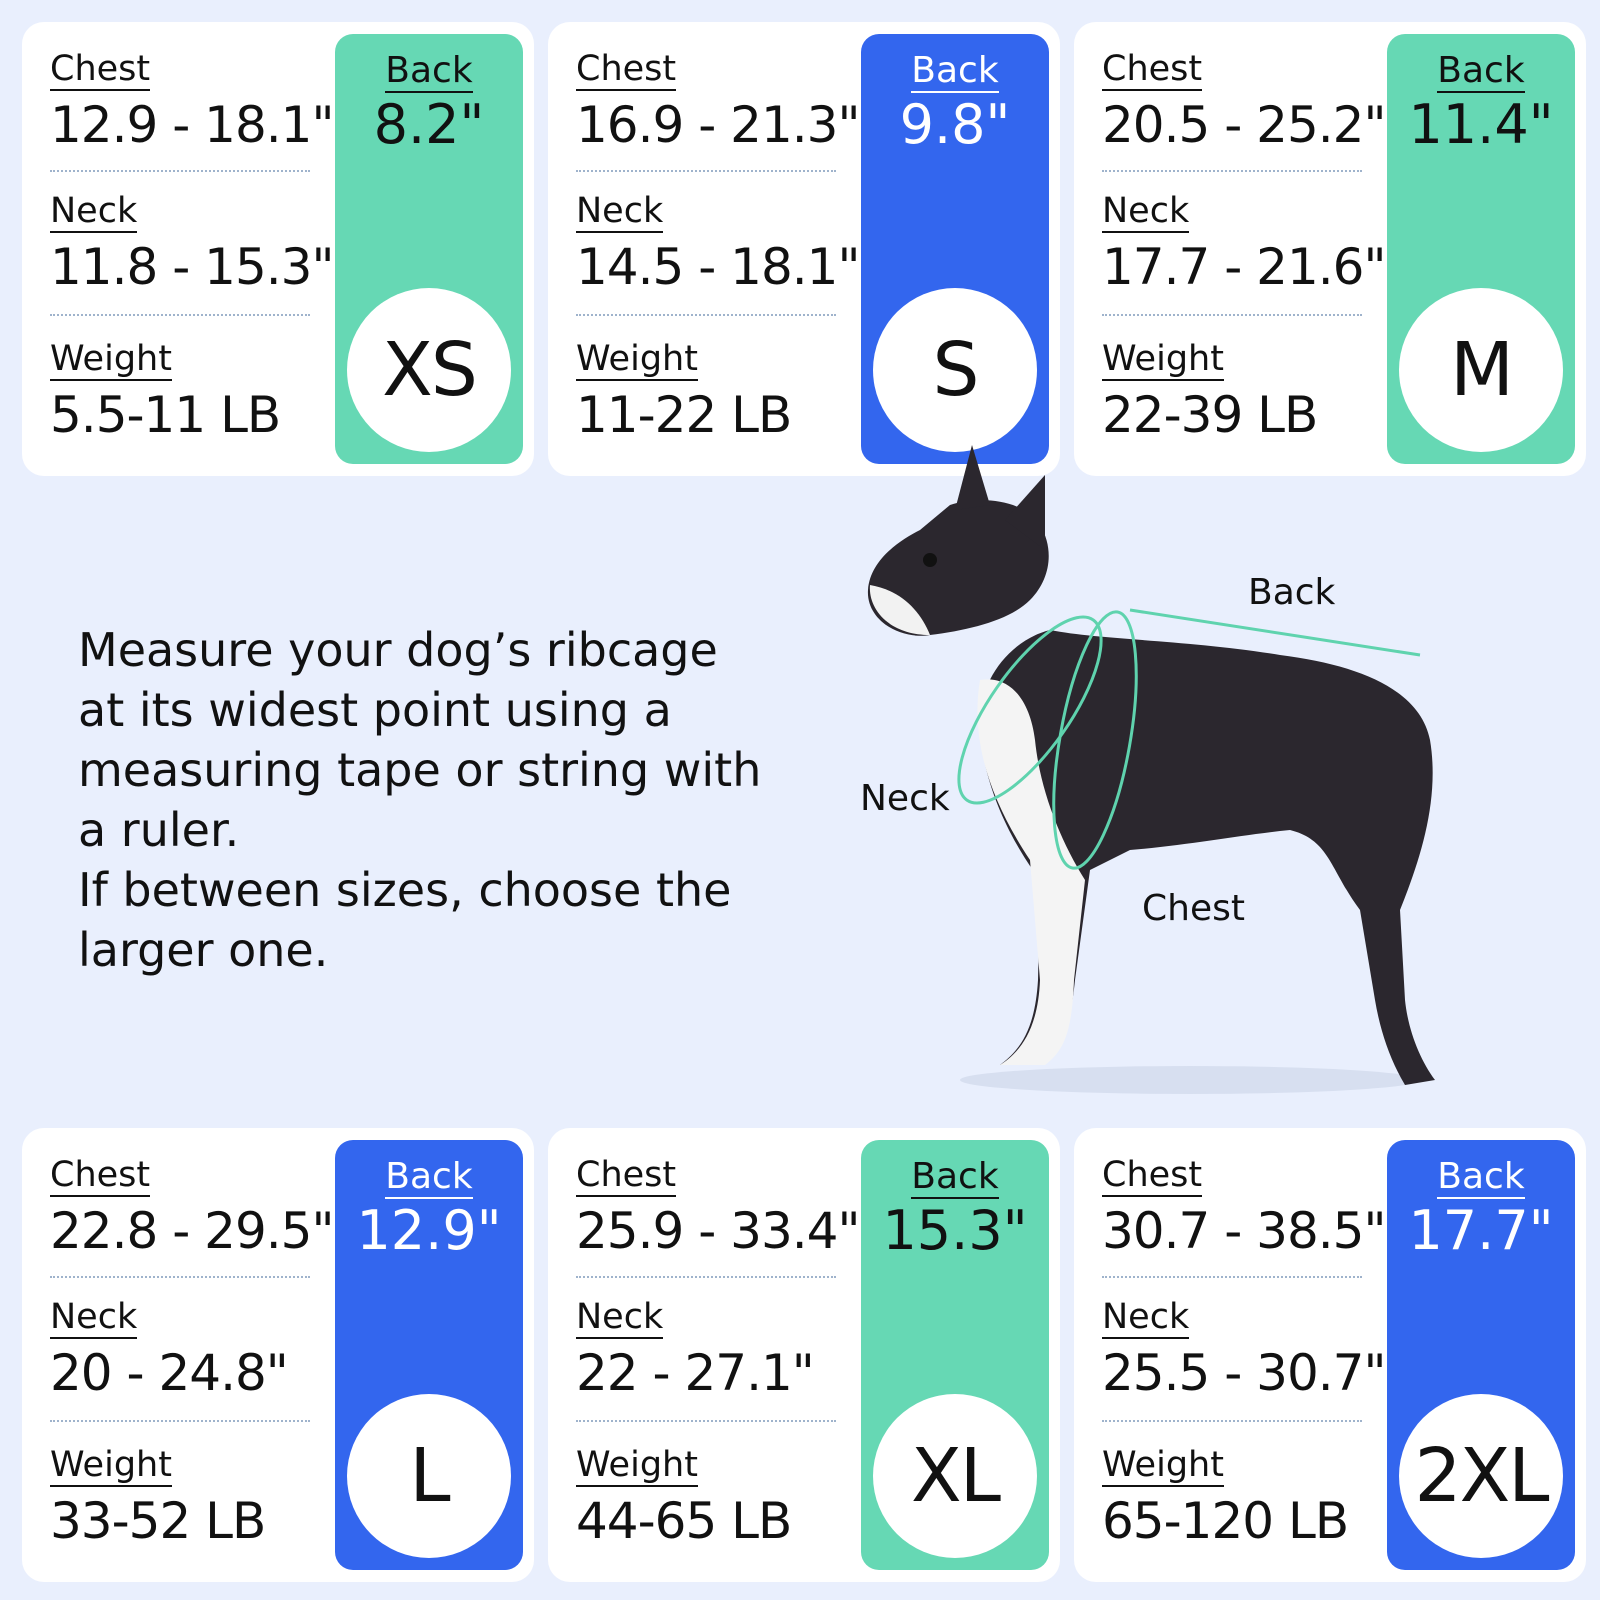 The height and width of the screenshot is (1600, 1600). I want to click on back-panel: Back 15.3" XL, so click(955, 1355).